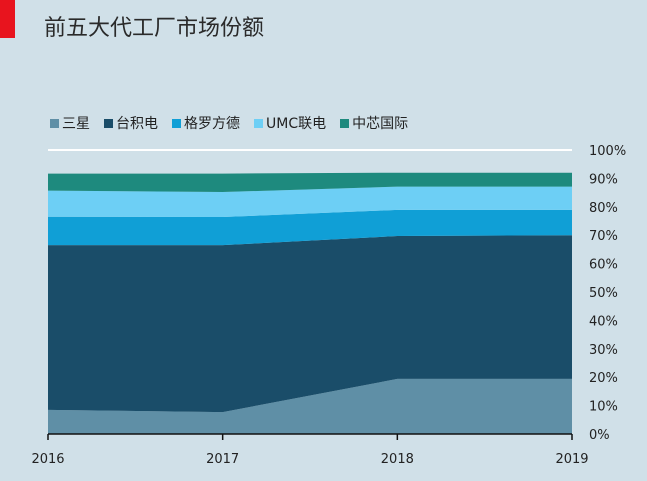  What do you see at coordinates (603, 350) in the screenshot?
I see `y-tick-label: 30%` at bounding box center [603, 350].